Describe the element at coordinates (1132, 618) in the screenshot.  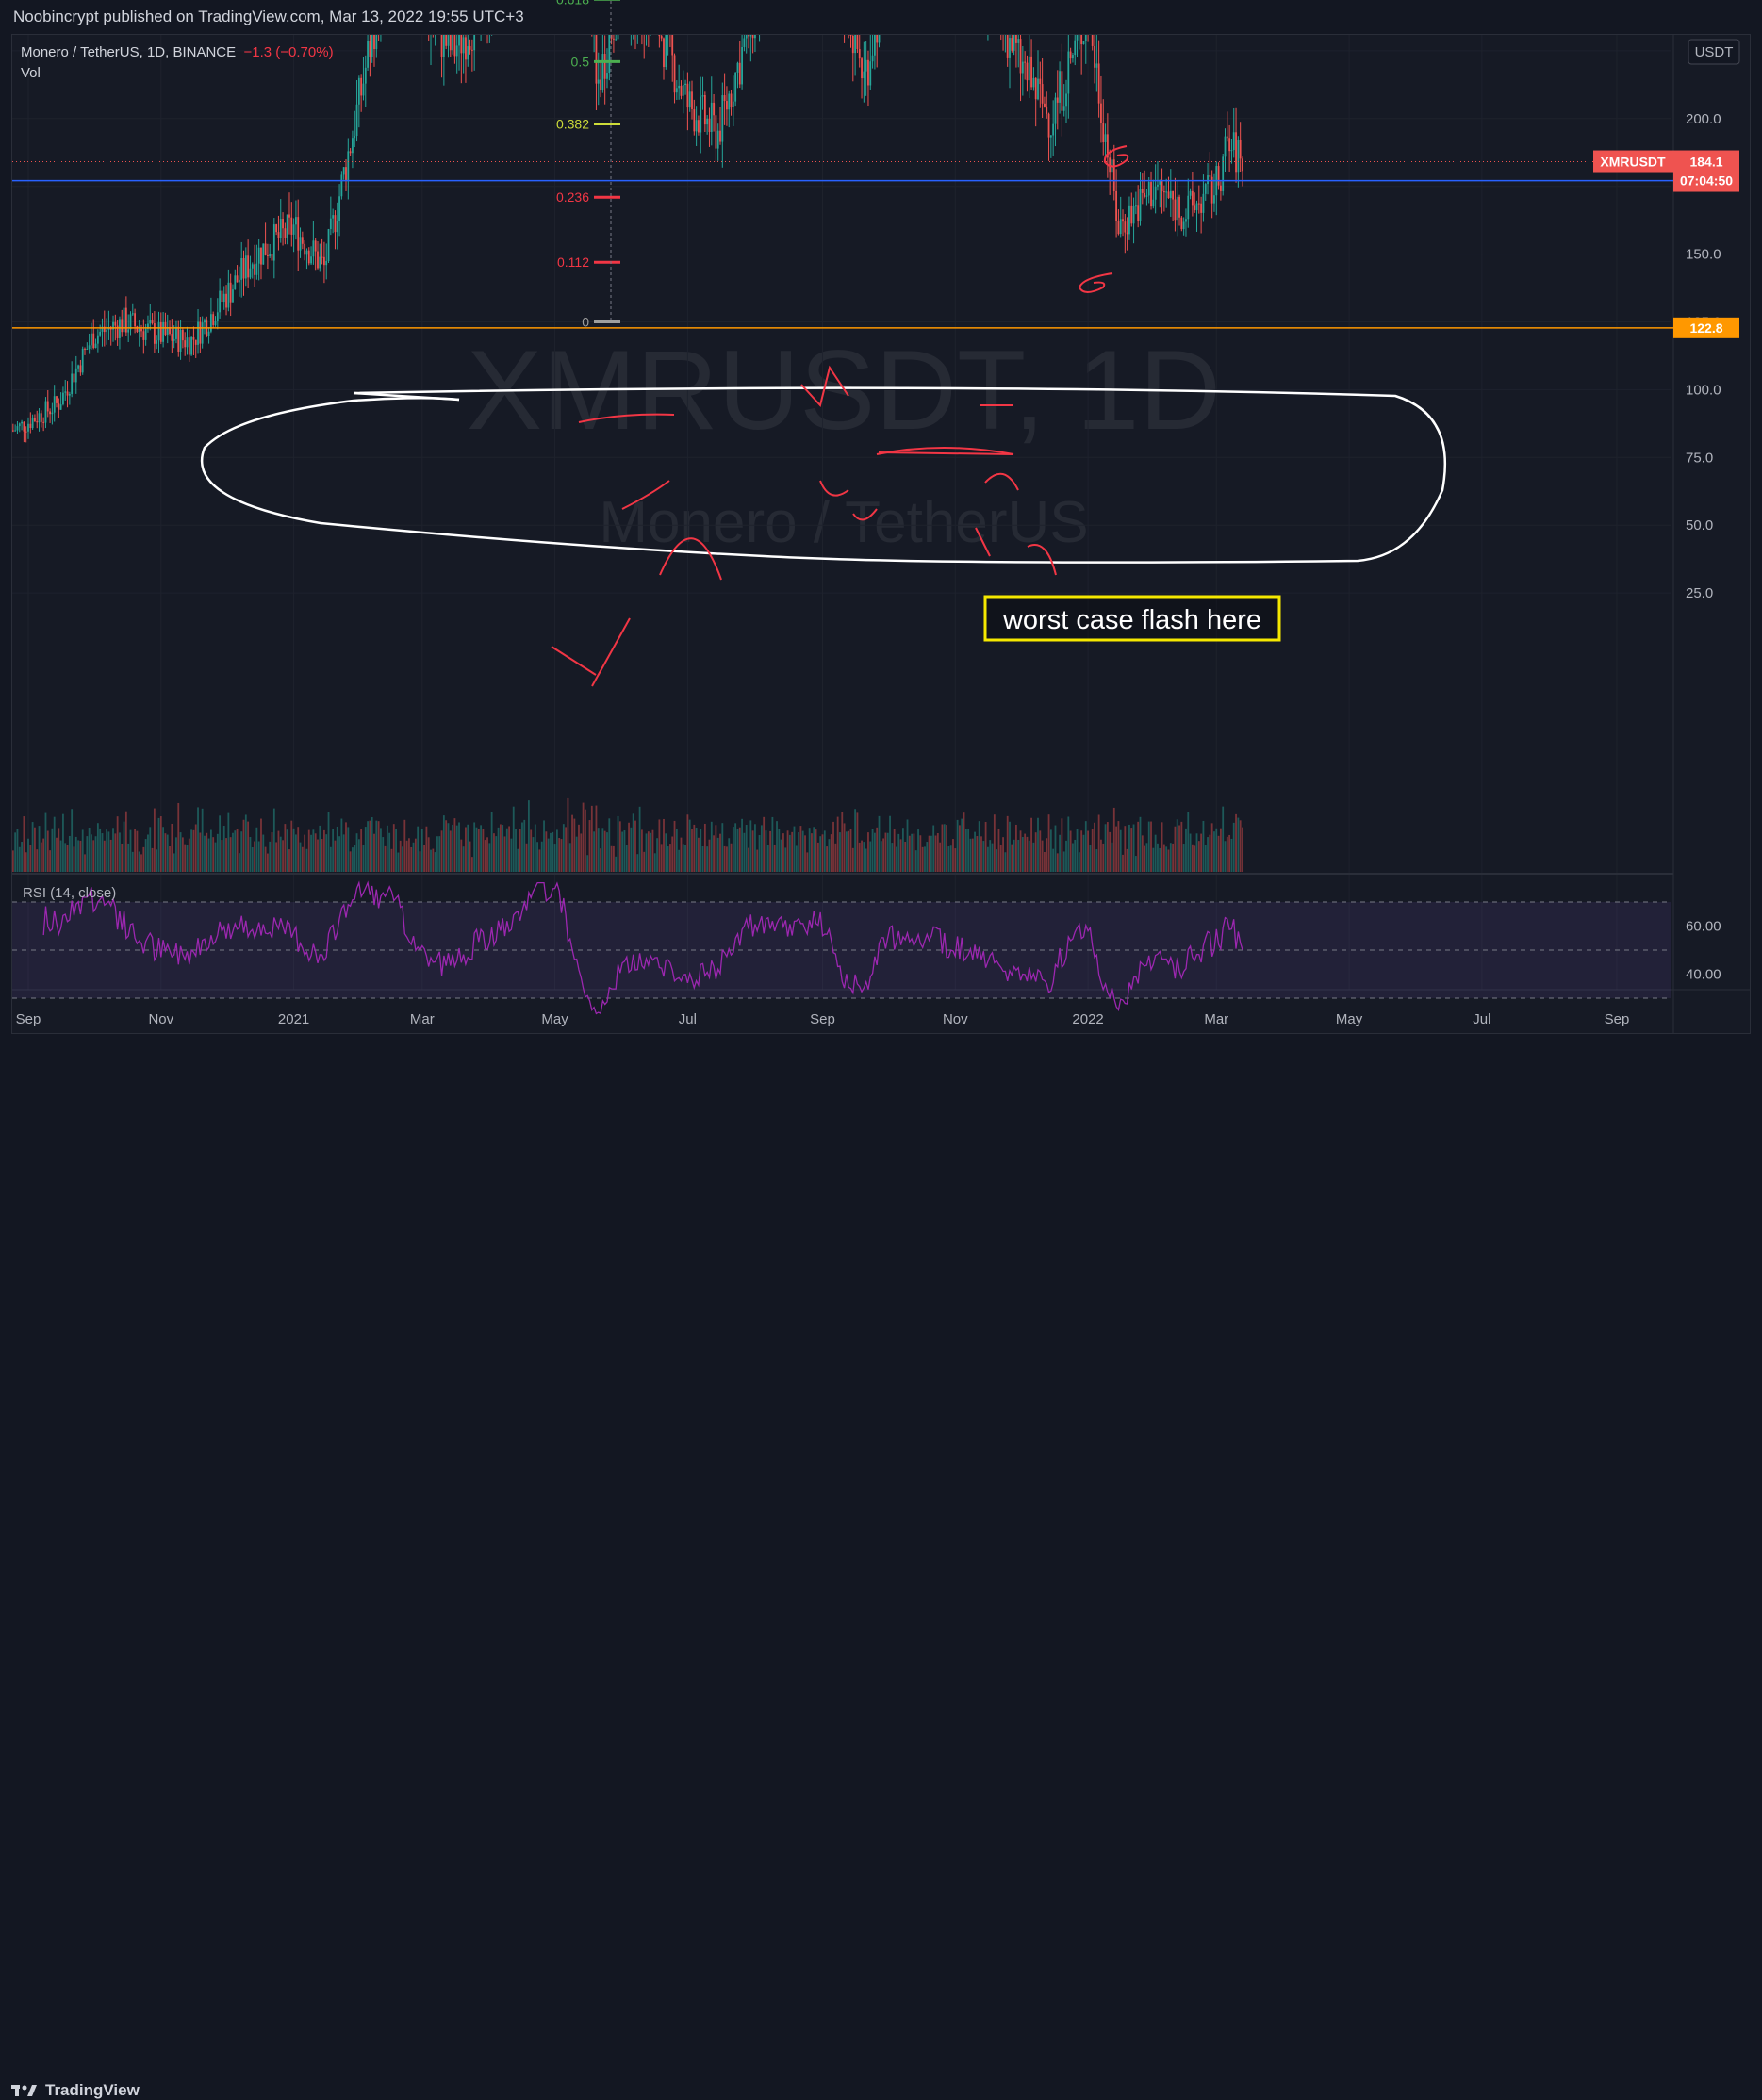
I see `annotation-box: worst case flash here` at that location.